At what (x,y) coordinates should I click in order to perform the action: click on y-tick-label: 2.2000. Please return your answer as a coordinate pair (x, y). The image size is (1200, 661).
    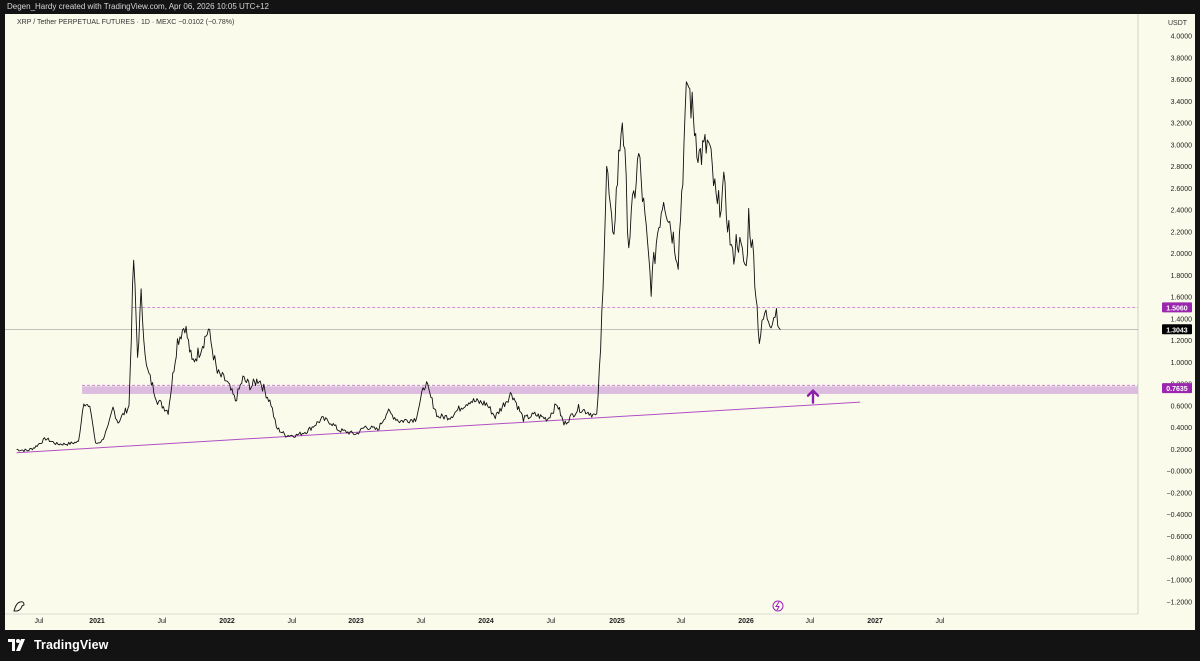
    Looking at the image, I should click on (1182, 232).